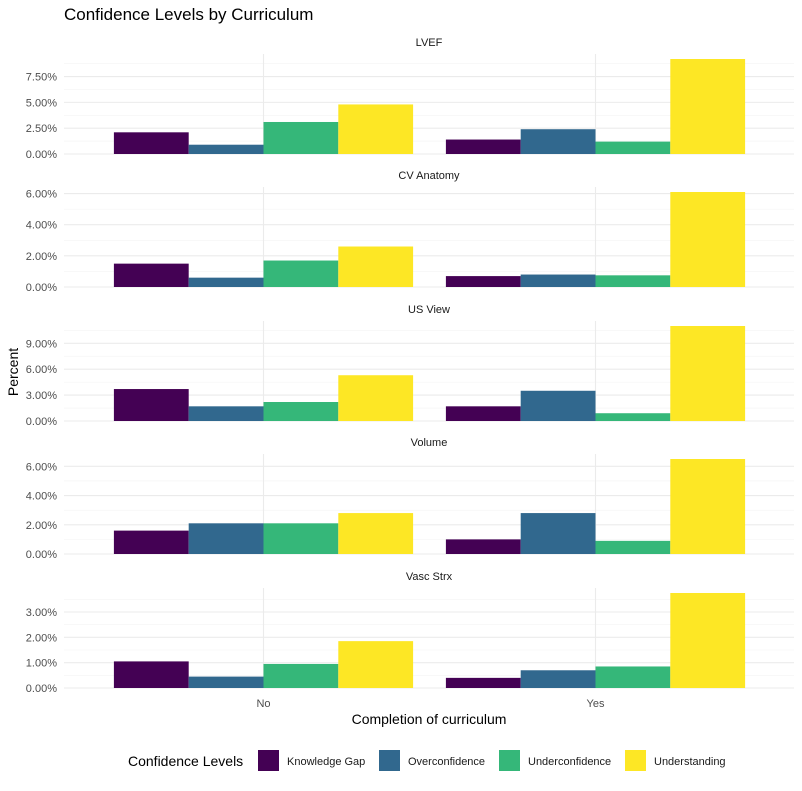 Image resolution: width=802 pixels, height=791 pixels. I want to click on legend-key-knowledge-gap, so click(268, 760).